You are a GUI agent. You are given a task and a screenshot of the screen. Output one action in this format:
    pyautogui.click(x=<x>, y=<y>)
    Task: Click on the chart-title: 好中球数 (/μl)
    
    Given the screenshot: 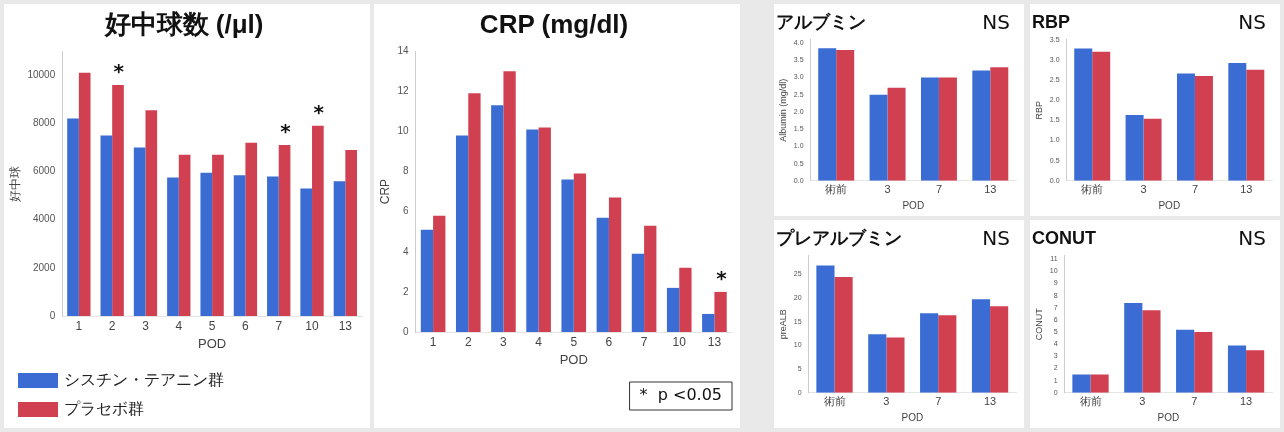 What is the action you would take?
    pyautogui.click(x=183, y=23)
    